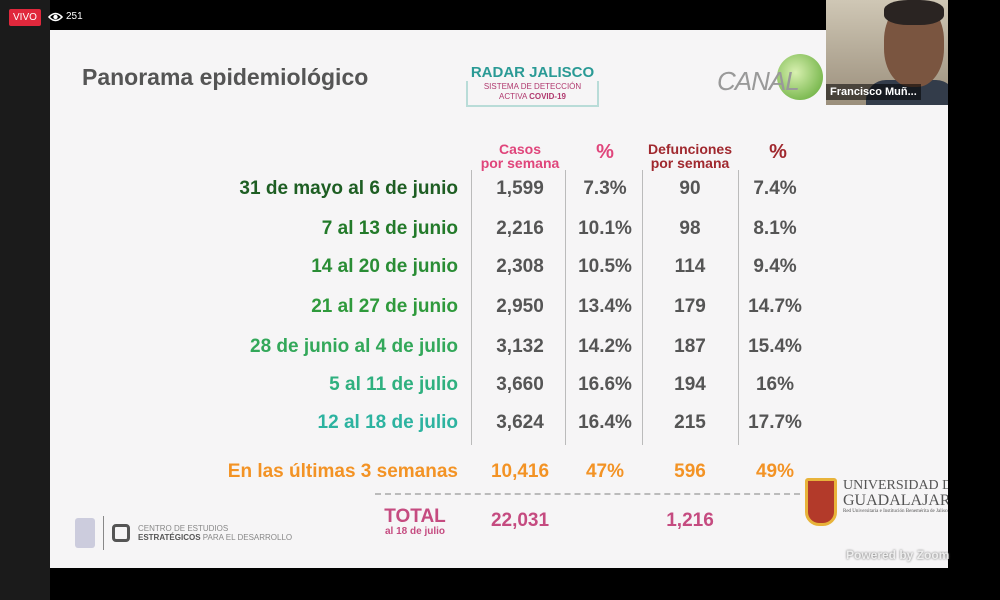 This screenshot has height=600, width=1000. Describe the element at coordinates (25, 17) in the screenshot. I see `live-badge: VIVO` at that location.